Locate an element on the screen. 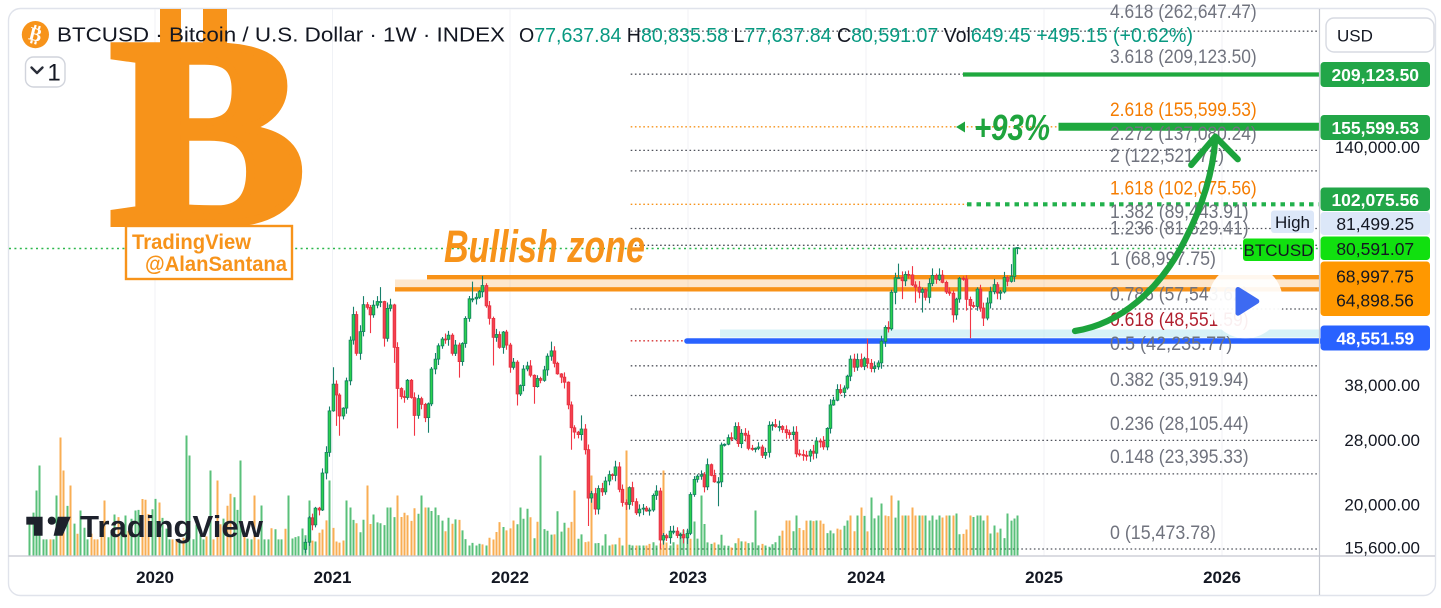 This screenshot has height=608, width=1441. svg-text: 0.382 (35,919.94) is located at coordinates (1179, 380).